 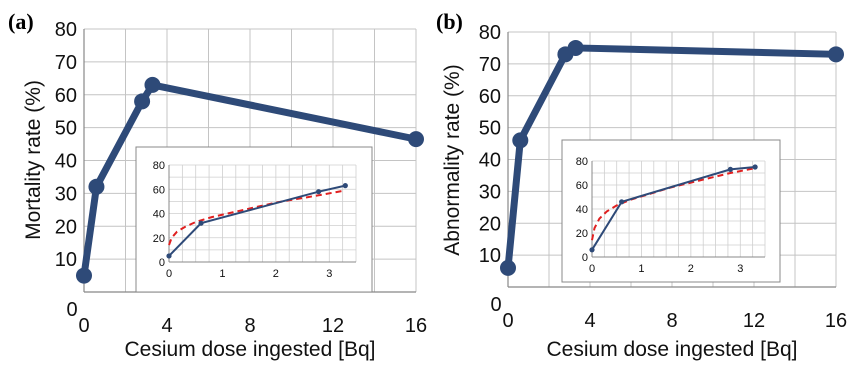 What do you see at coordinates (21, 21) in the screenshot?
I see `panel-label-a: (a)` at bounding box center [21, 21].